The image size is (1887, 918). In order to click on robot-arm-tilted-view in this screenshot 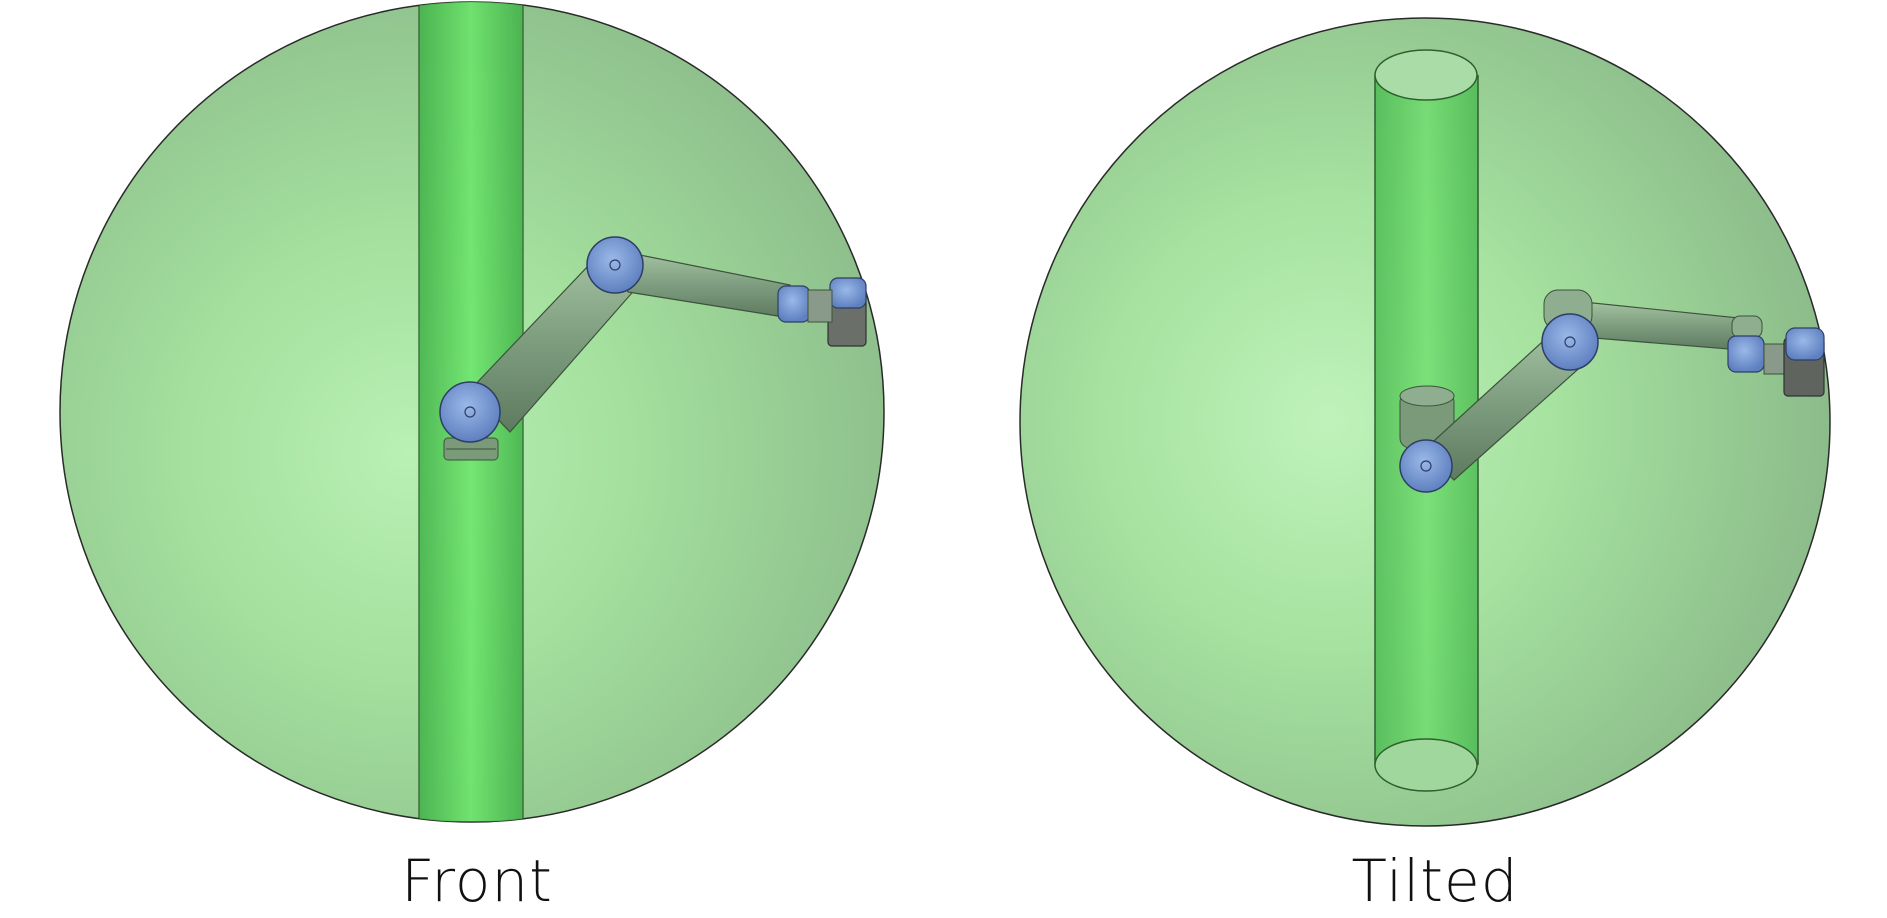, I will do `click(1612, 391)`.